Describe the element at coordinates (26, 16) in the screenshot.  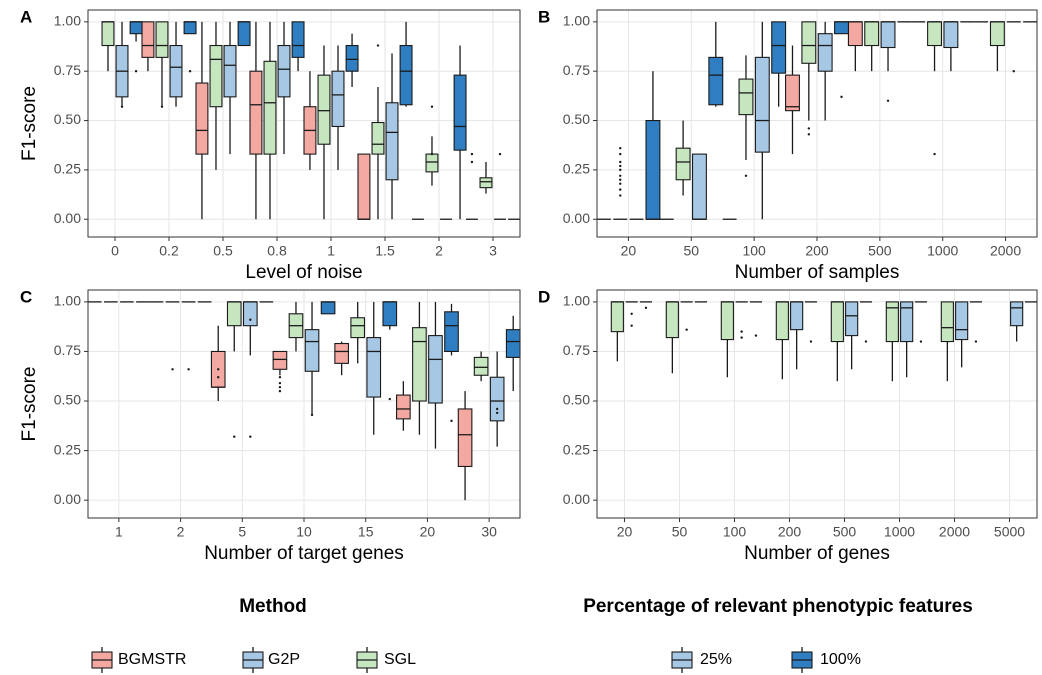
I see `panel-label: A` at that location.